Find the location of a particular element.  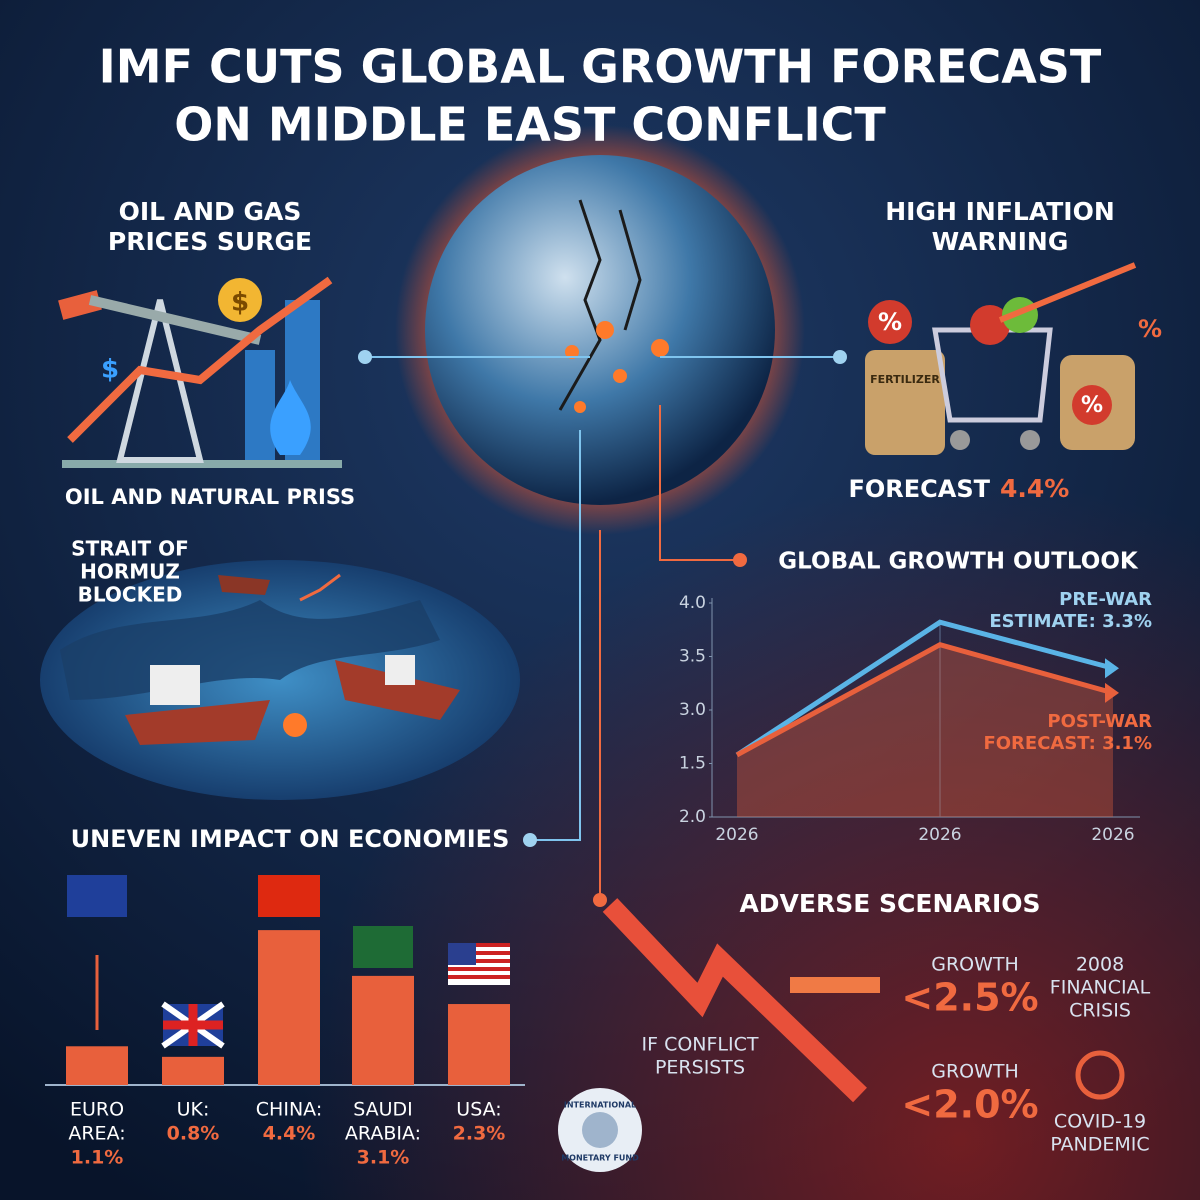

scenario-comparison: CRISIS is located at coordinates (1100, 1011).